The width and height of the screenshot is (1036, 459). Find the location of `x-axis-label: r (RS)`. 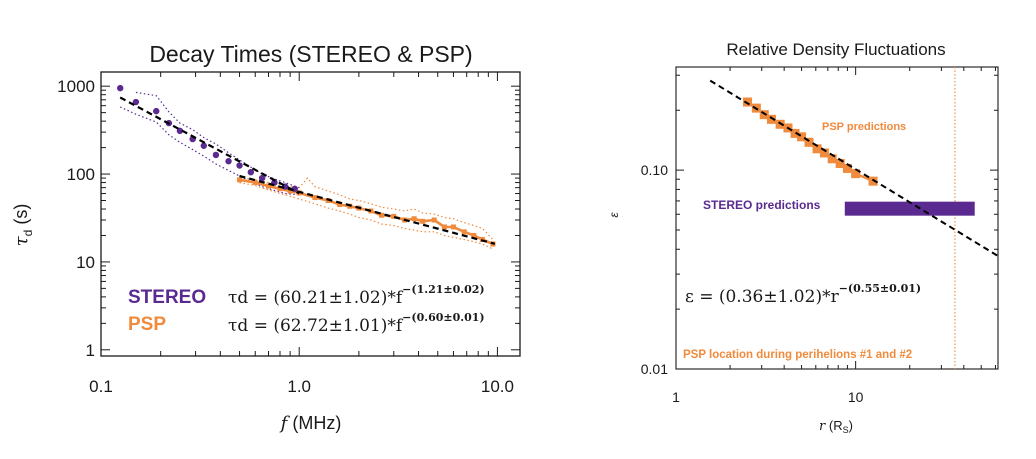

x-axis-label: r (RS) is located at coordinates (836, 426).